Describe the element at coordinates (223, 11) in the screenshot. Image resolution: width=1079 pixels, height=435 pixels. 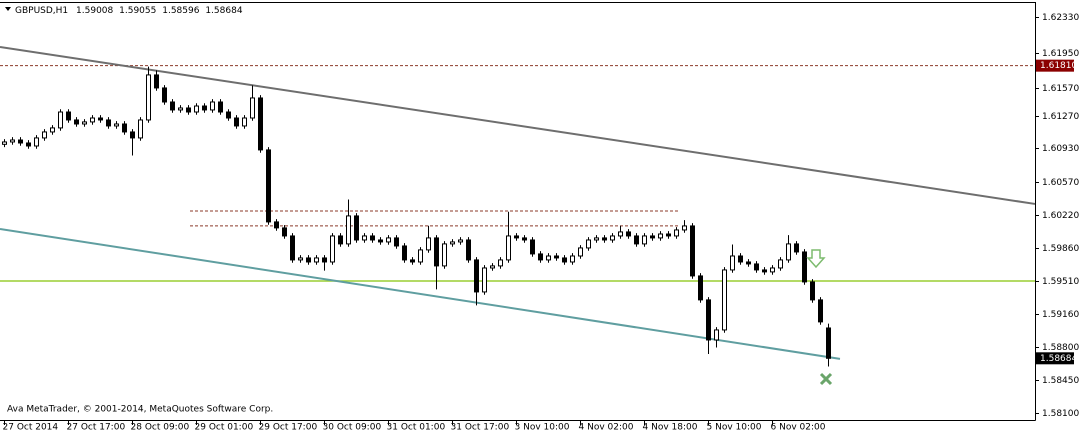
I see `close-label: 1.58684` at that location.